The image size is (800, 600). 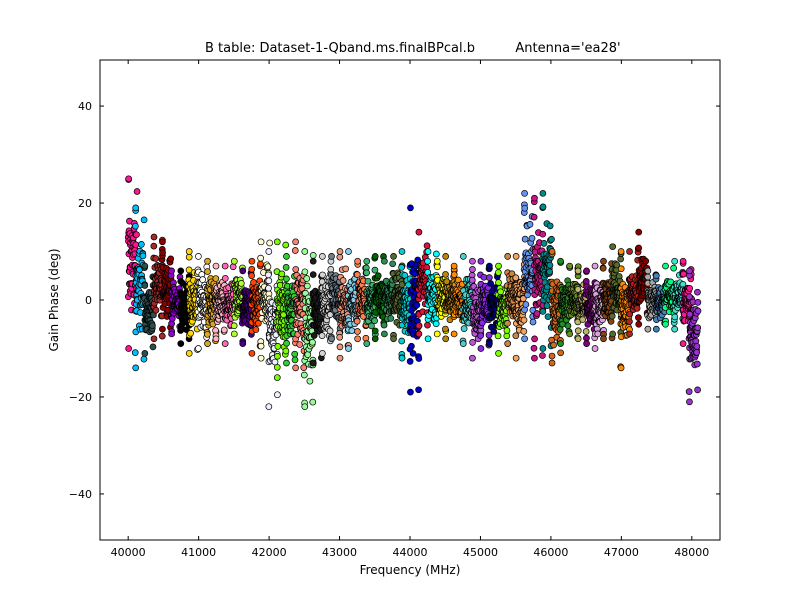 I want to click on x-axis-label: Frequency (MHz), so click(x=410, y=570).